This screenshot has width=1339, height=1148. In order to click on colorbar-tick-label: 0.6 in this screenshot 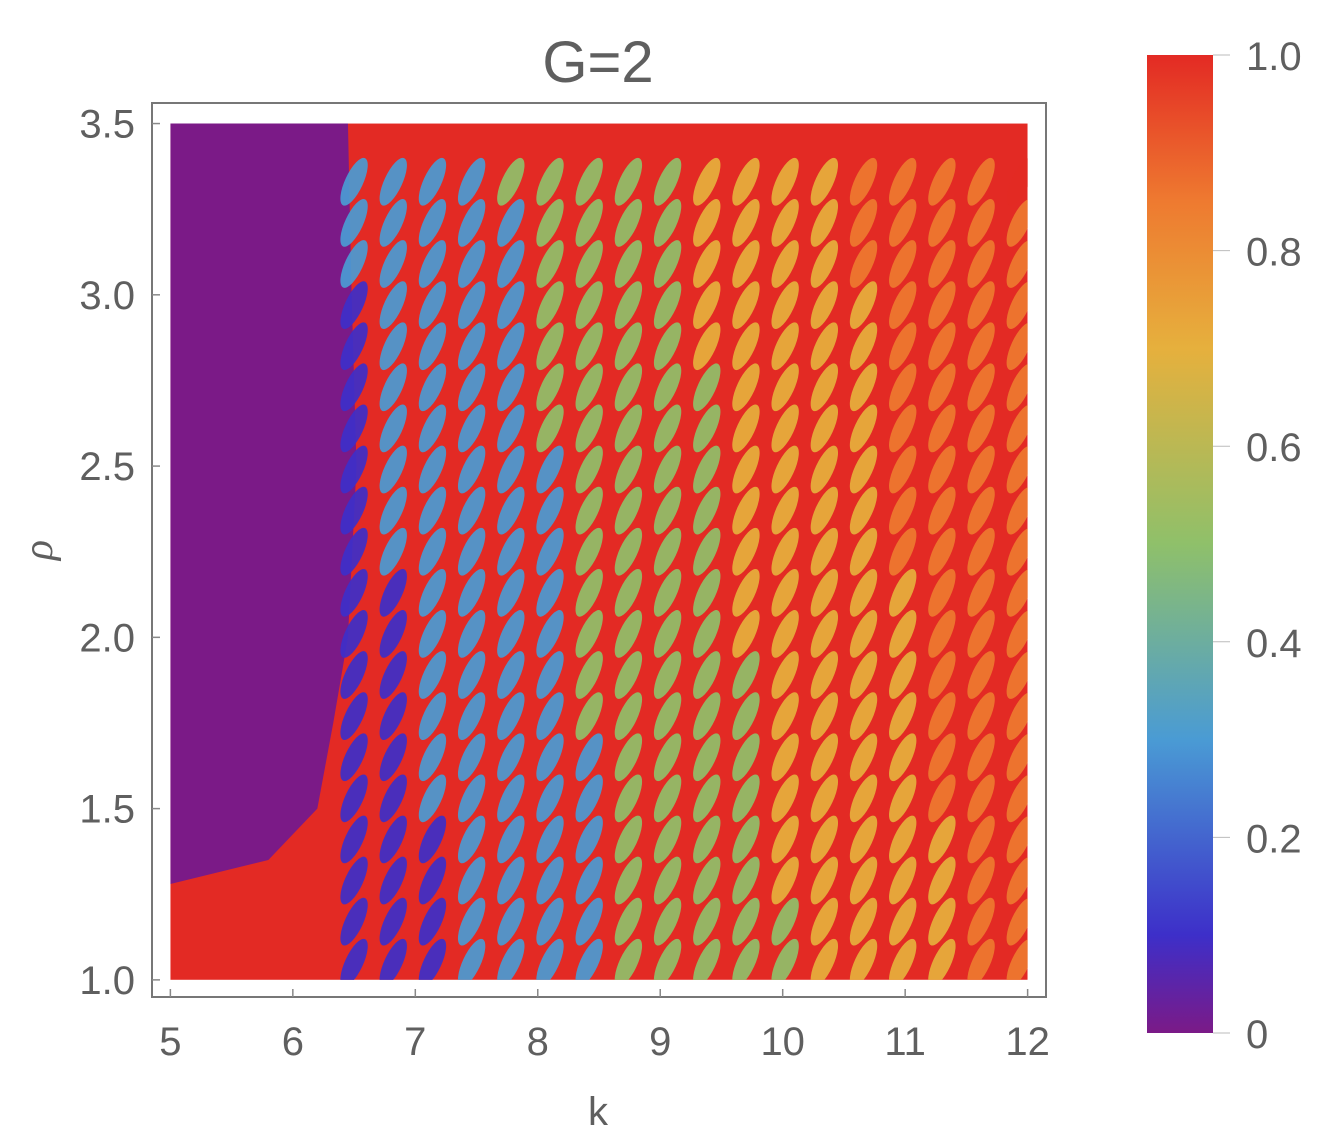, I will do `click(1274, 448)`.